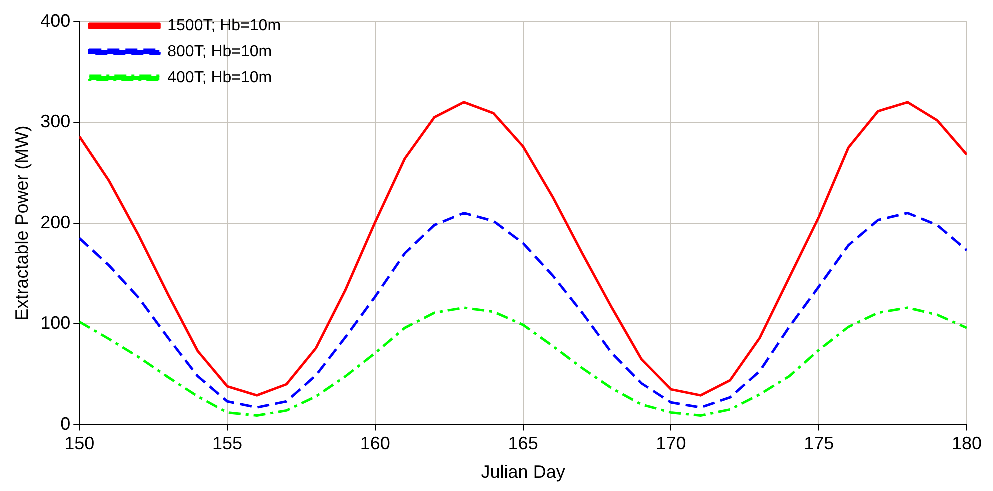 This screenshot has height=491, width=993. Describe the element at coordinates (220, 51) in the screenshot. I see `legend-label: 800T; Hb=10m` at that location.